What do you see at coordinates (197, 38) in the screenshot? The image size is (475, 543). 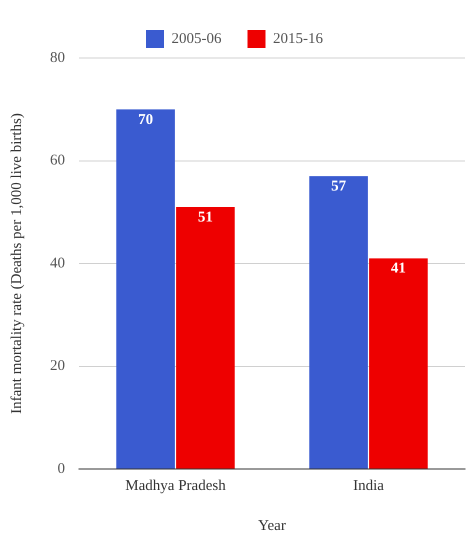 I see `legend-label: 2005-06` at bounding box center [197, 38].